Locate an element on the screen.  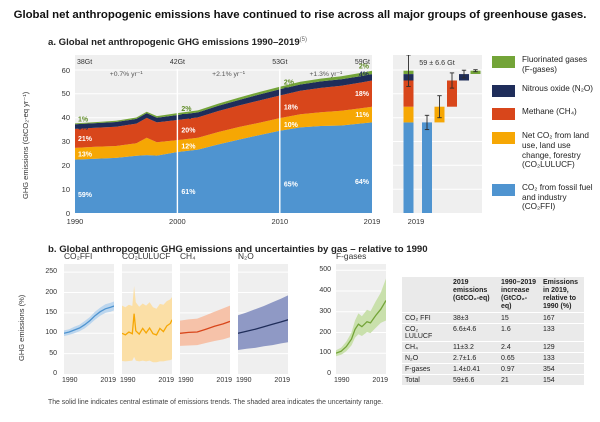
stacked-bar-lulucf is located at coordinates (408, 114).